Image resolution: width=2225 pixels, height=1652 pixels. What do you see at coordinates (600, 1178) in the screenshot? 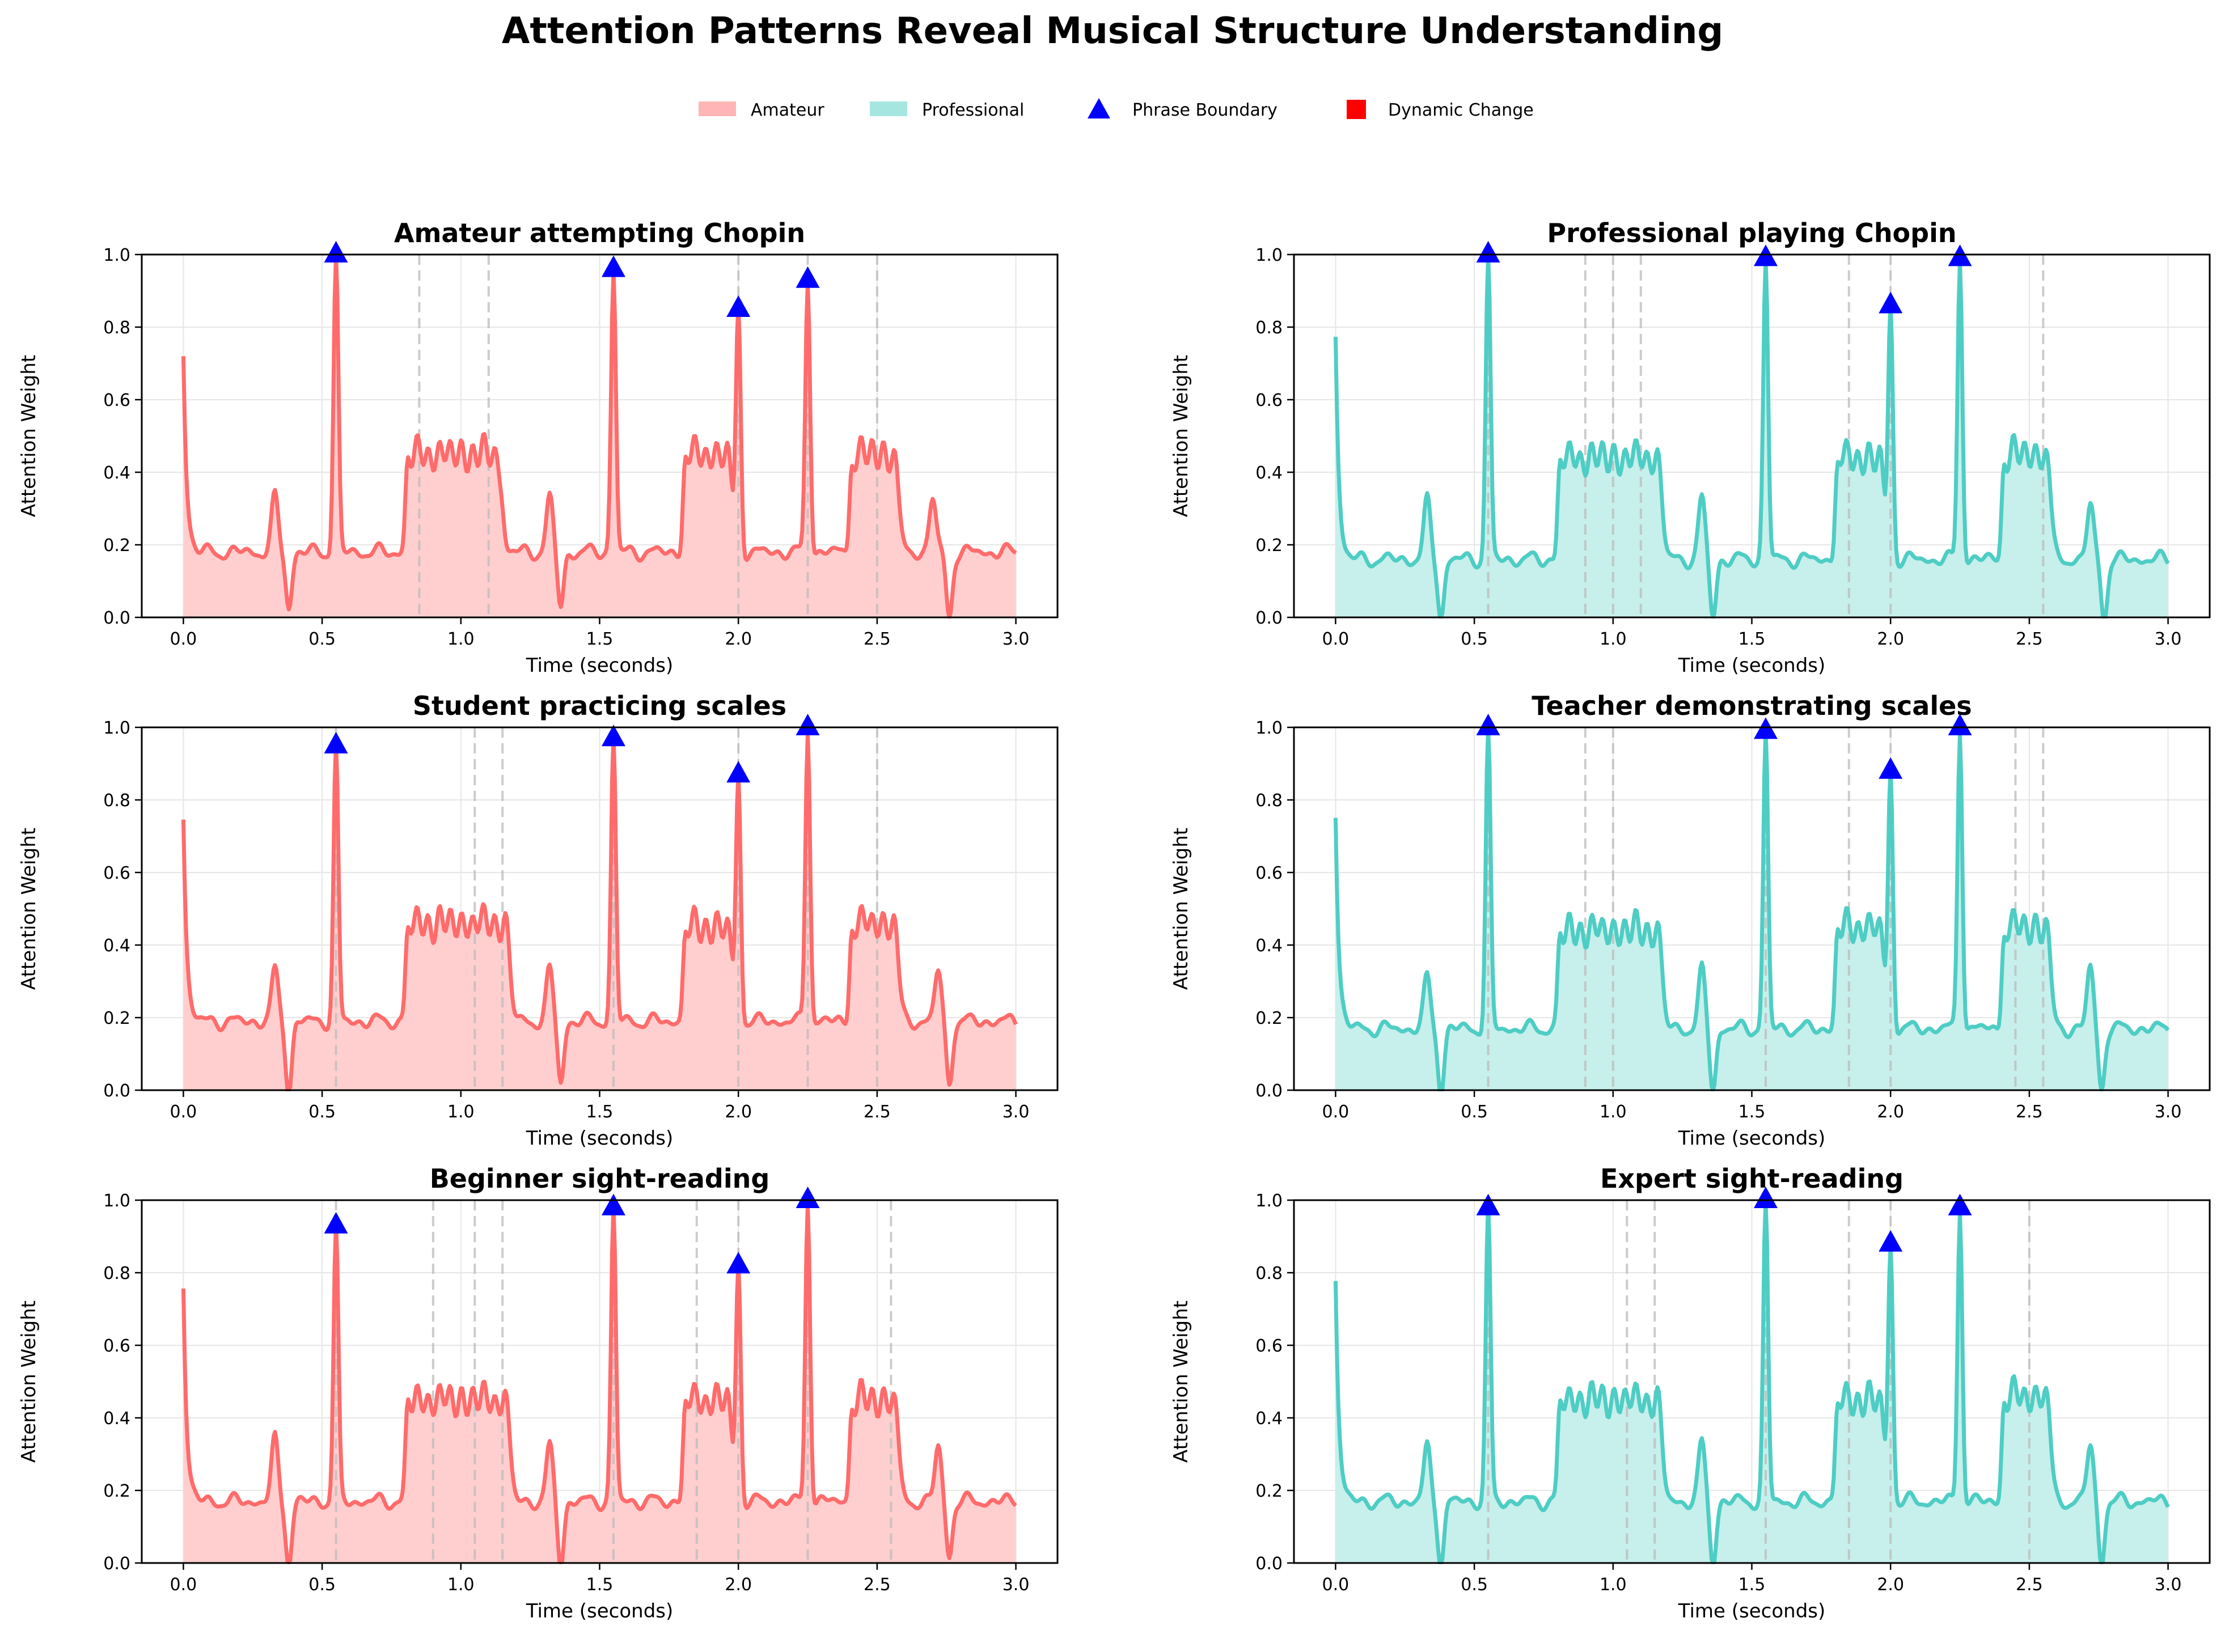
I see `panel-title: Beginner sight-reading` at bounding box center [600, 1178].